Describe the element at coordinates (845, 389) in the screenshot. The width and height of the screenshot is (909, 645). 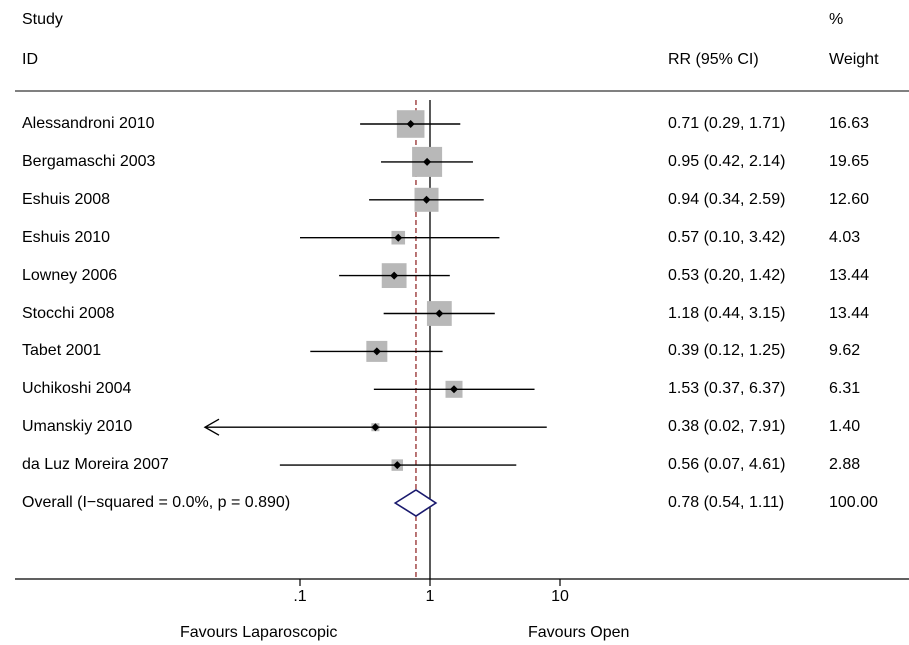
I see `weight-text: 6.31` at that location.